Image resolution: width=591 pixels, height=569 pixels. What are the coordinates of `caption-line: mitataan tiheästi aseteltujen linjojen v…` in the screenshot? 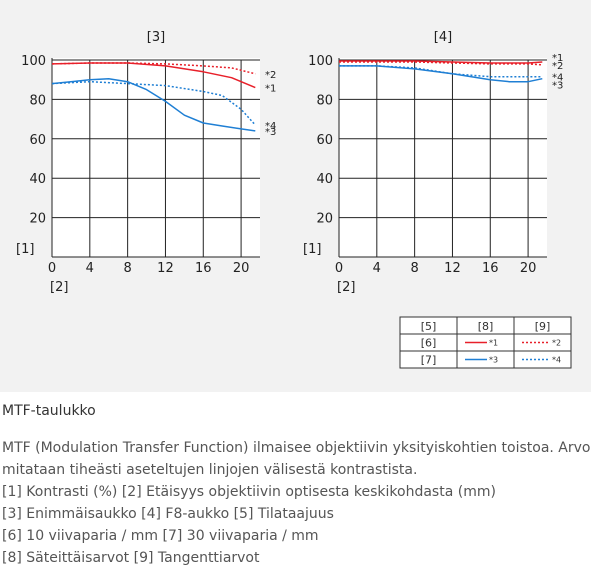 It's located at (210, 470).